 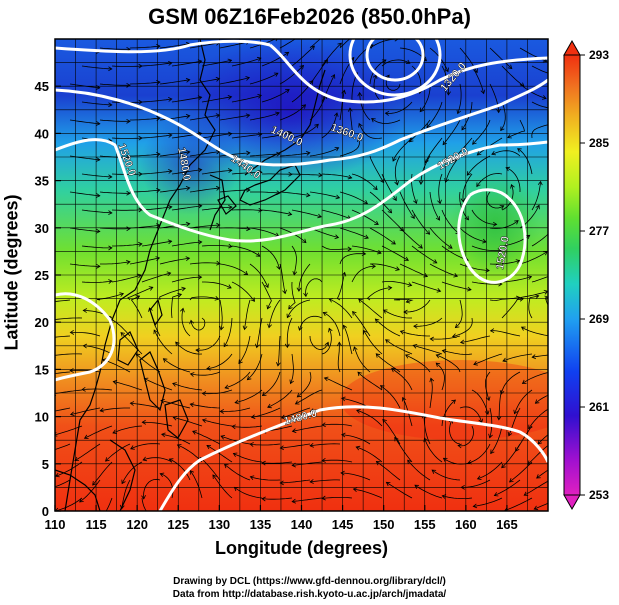 I want to click on colorbar-tick-label: 285, so click(x=599, y=143).